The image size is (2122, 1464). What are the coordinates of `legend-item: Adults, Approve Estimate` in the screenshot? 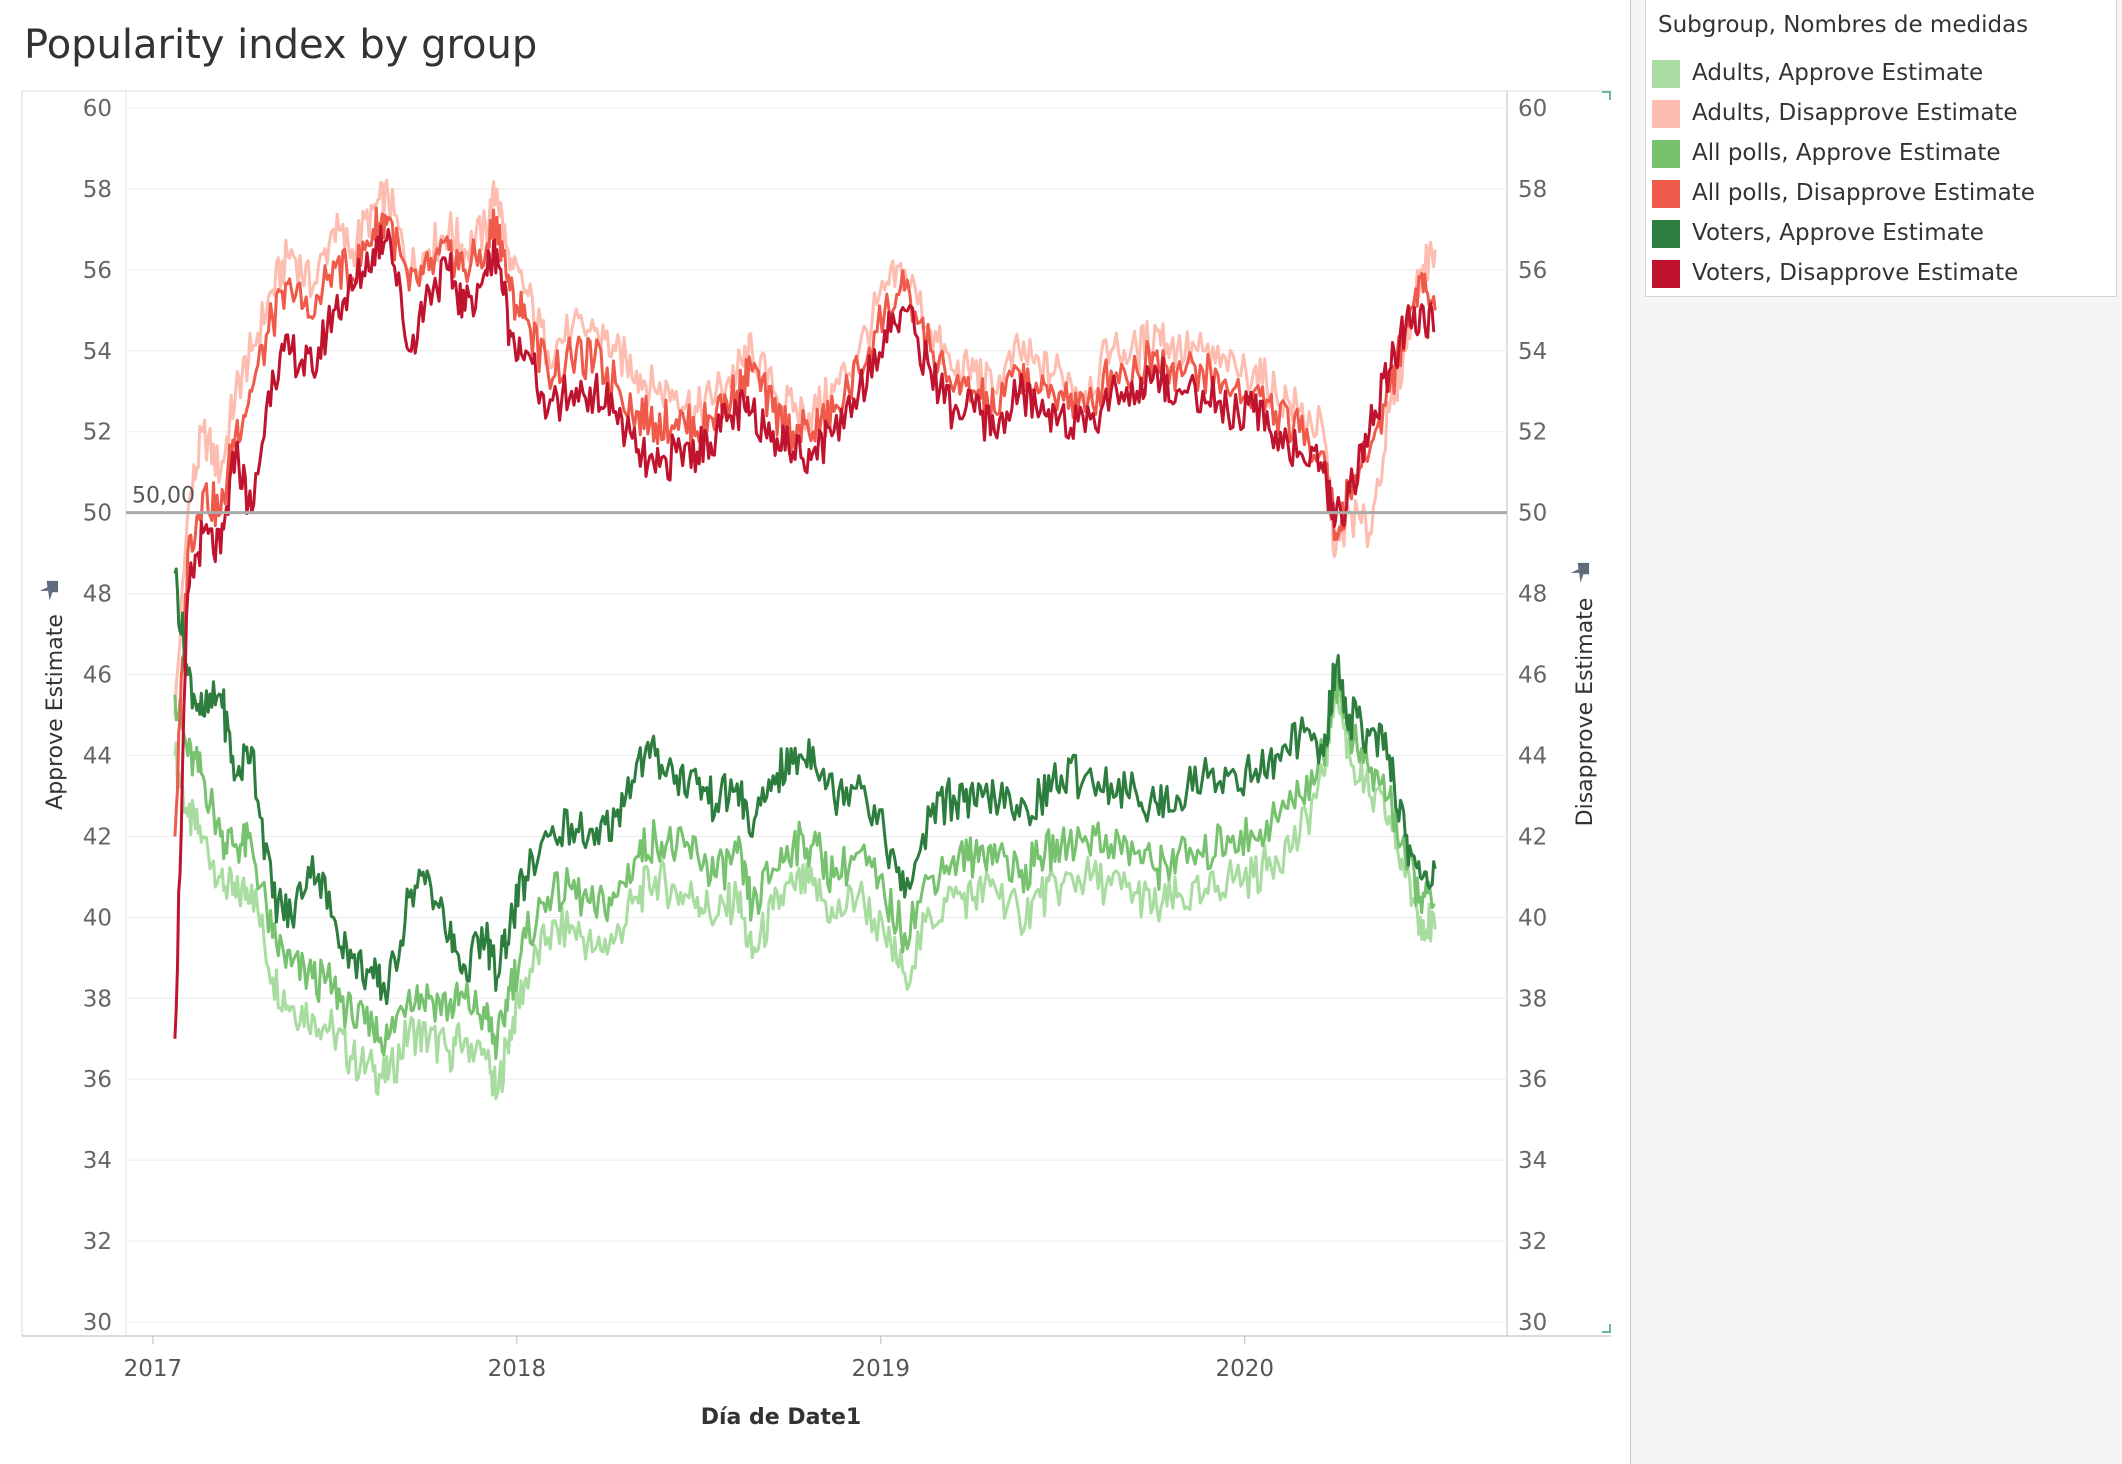 It's located at (1882, 74).